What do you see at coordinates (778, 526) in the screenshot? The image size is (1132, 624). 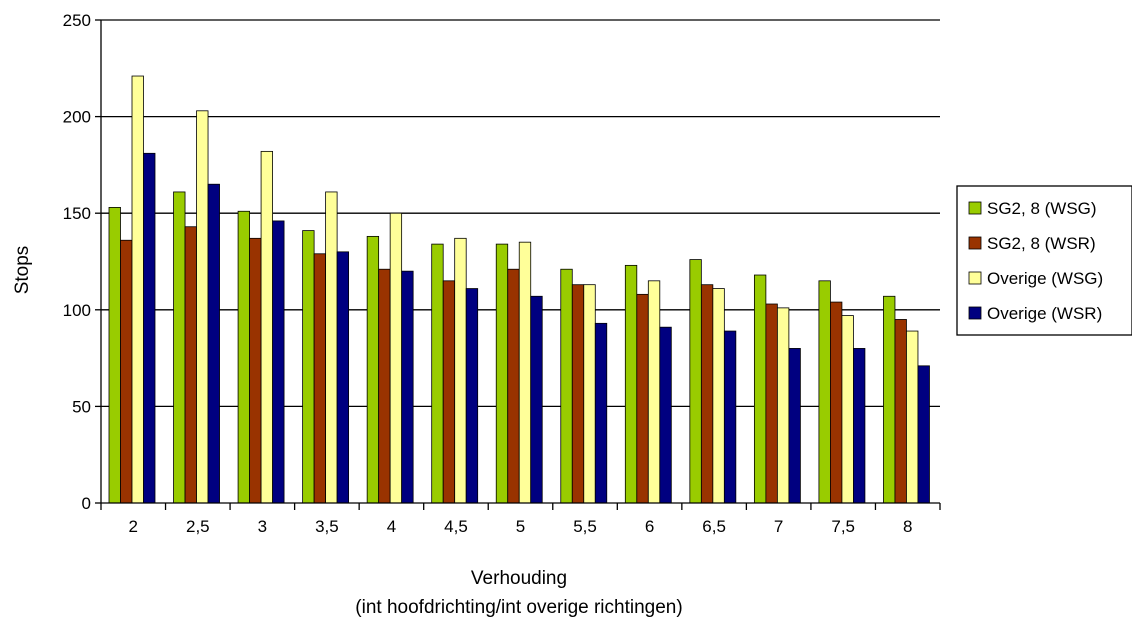 I see `x-tick-label: 7` at bounding box center [778, 526].